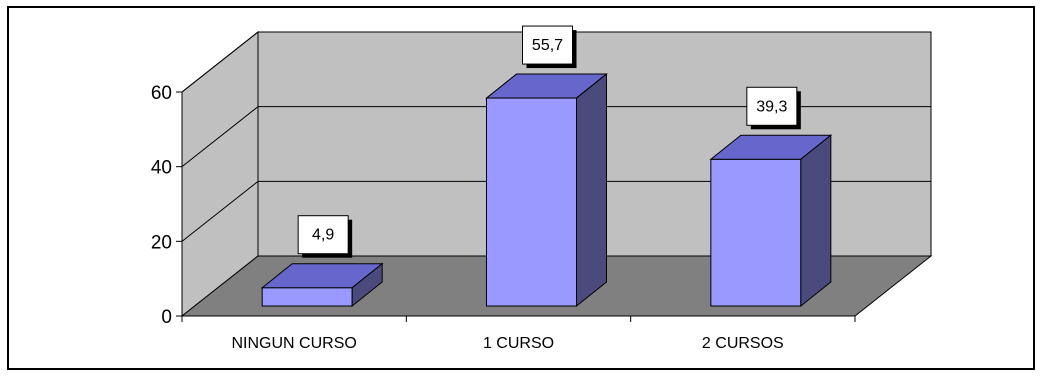 The image size is (1046, 380). What do you see at coordinates (743, 343) in the screenshot?
I see `category-label: 2 CURSOS` at bounding box center [743, 343].